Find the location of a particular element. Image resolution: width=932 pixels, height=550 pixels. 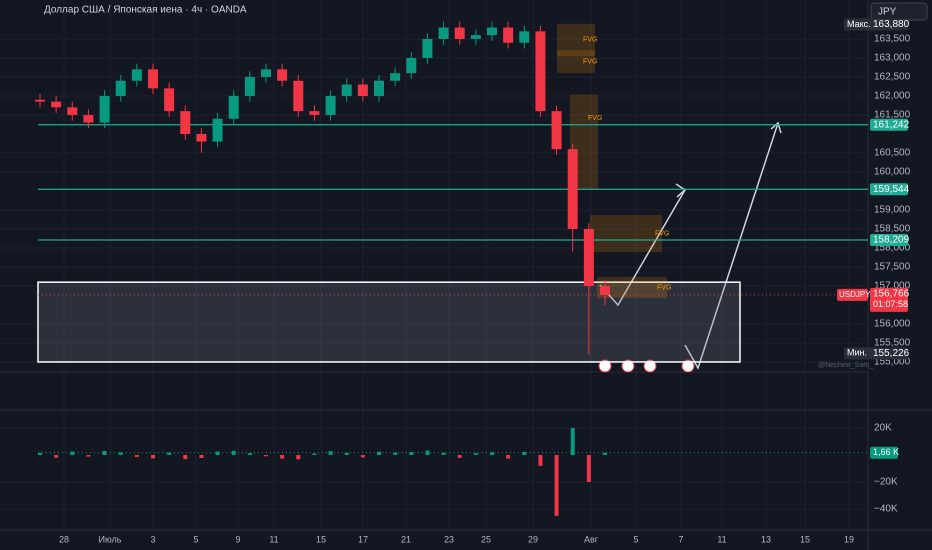

y-tick-label: 155,500 is located at coordinates (892, 343).